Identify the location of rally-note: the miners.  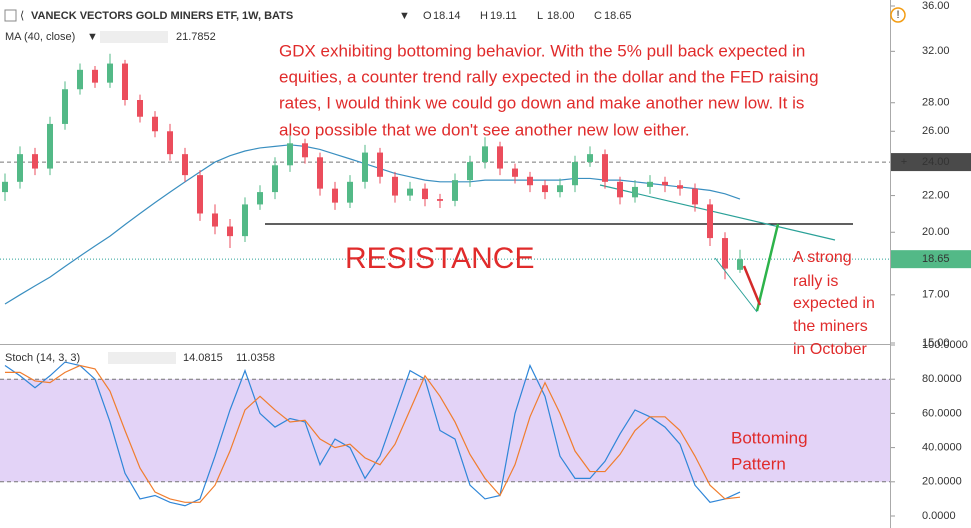
(830, 326).